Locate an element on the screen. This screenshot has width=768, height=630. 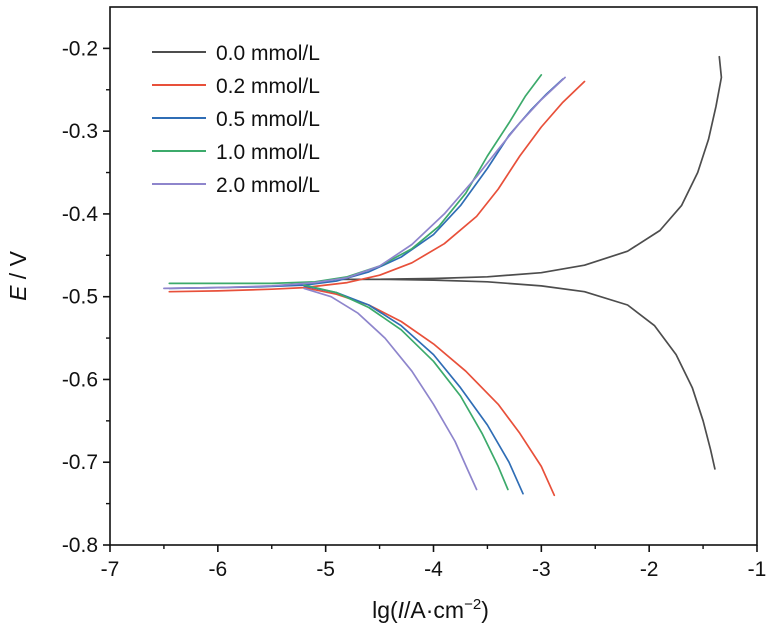
x-tick-label: -6 is located at coordinates (217, 569).